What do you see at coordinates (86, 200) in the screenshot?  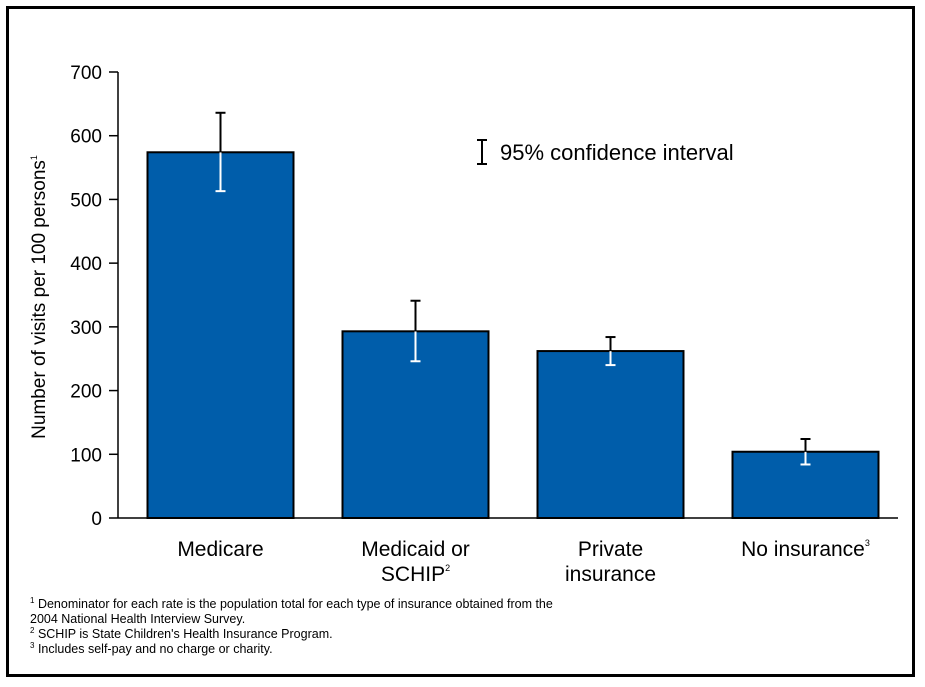 I see `y-tick-label: 500` at bounding box center [86, 200].